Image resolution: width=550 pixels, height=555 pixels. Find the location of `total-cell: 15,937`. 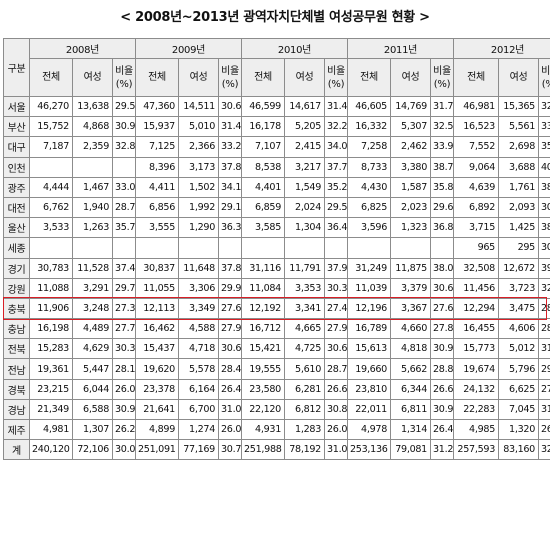

total-cell: 15,937 is located at coordinates (157, 127).